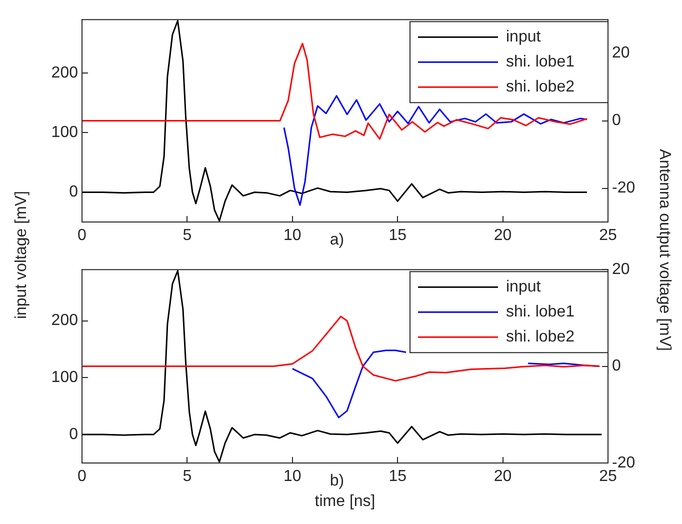  Describe the element at coordinates (22, 255) in the screenshot. I see `y-axis-title: input voltage [mV]` at that location.